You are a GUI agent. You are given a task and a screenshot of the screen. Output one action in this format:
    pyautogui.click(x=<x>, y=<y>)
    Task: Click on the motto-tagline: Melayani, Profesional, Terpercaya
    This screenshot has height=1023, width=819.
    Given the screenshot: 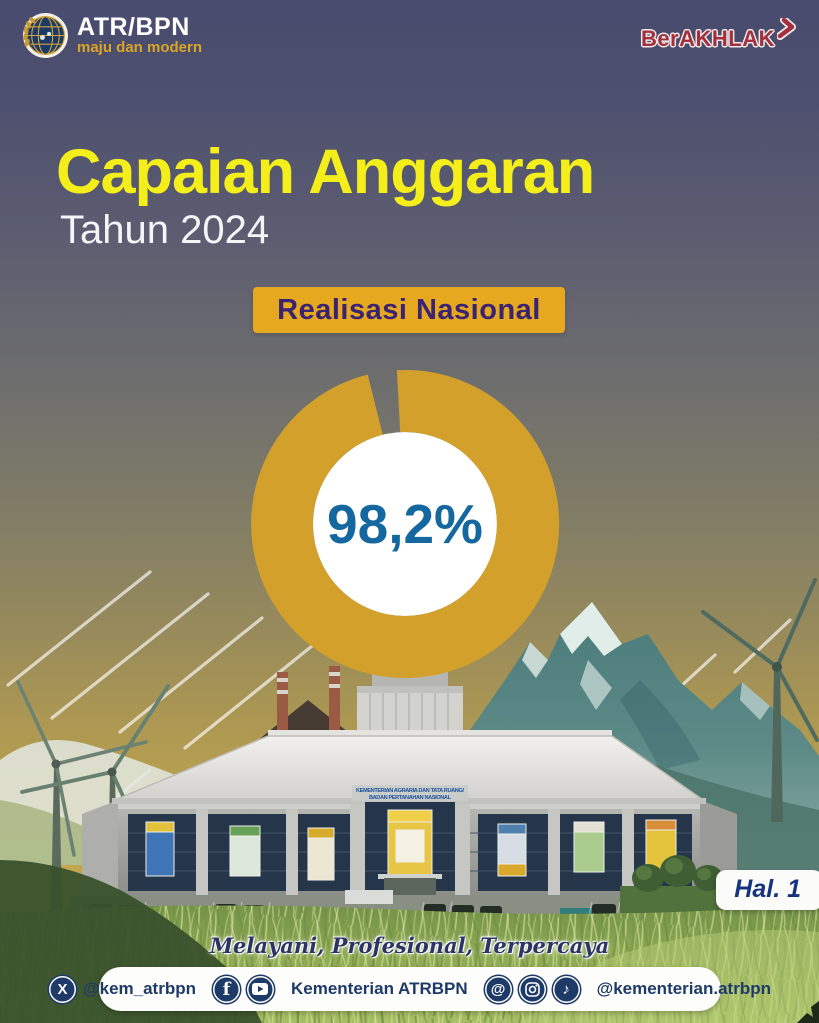 What is the action you would take?
    pyautogui.click(x=409, y=945)
    